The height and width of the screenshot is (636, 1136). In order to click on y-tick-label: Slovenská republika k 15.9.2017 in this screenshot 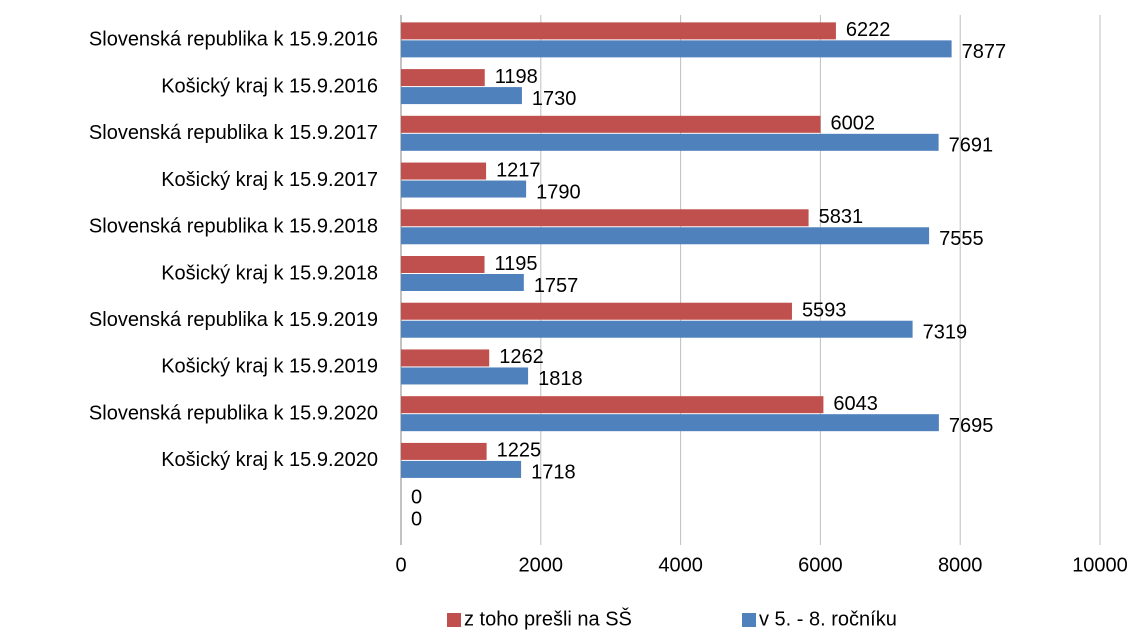, I will do `click(233, 133)`.